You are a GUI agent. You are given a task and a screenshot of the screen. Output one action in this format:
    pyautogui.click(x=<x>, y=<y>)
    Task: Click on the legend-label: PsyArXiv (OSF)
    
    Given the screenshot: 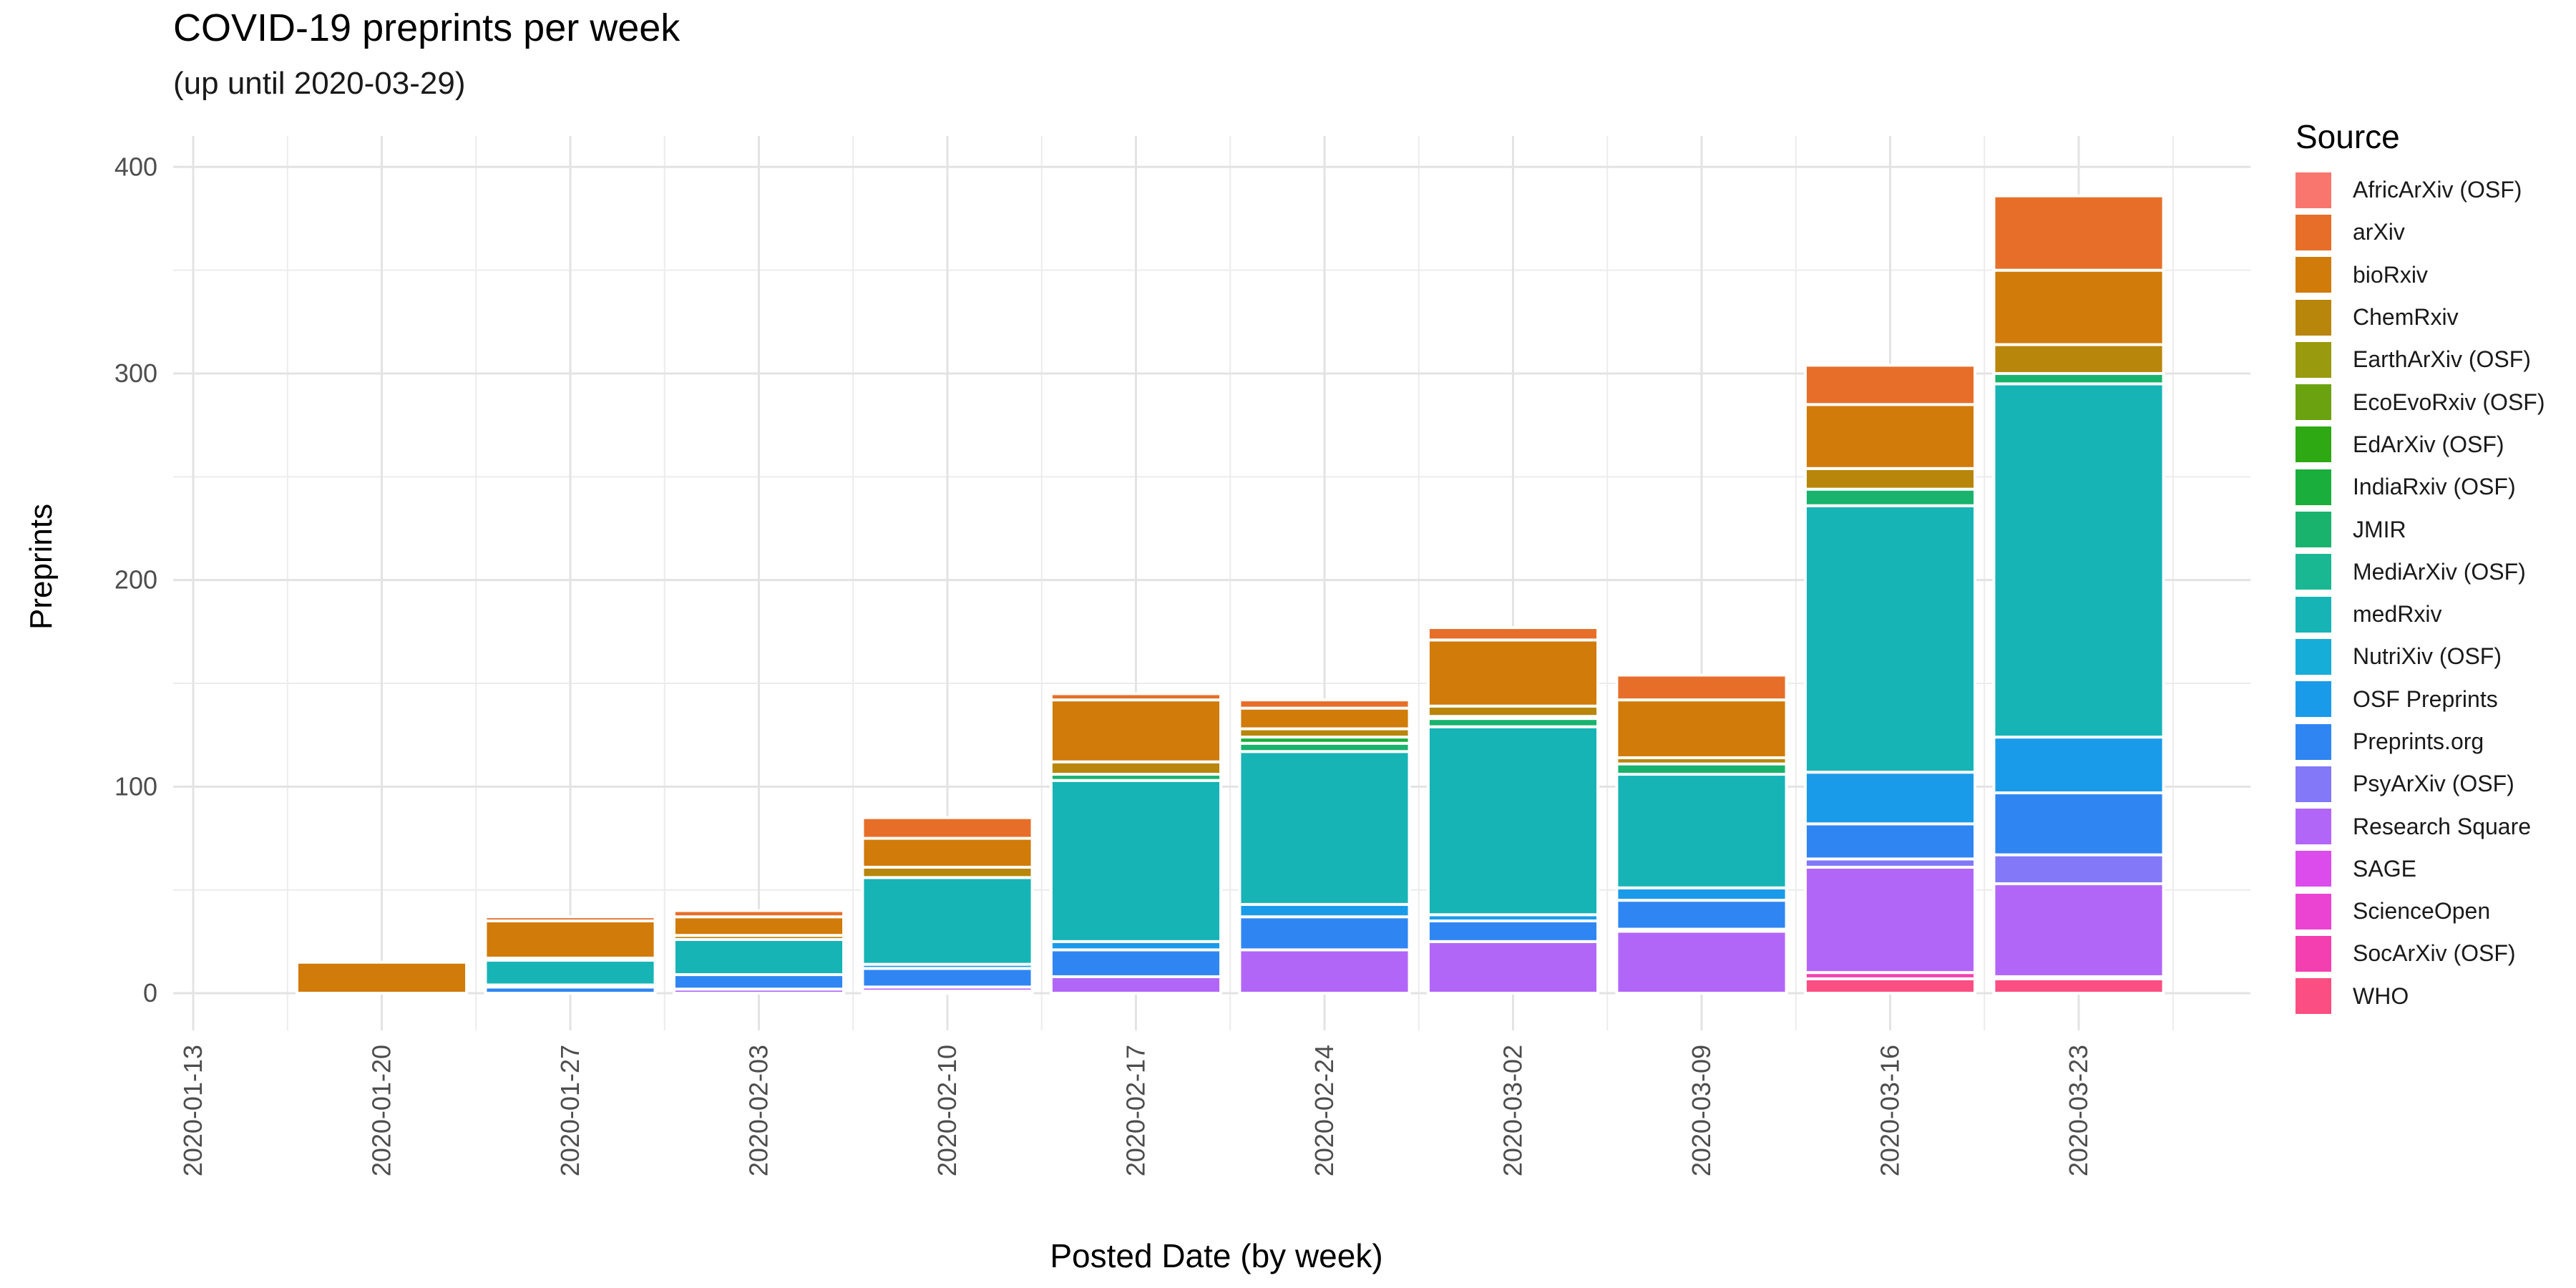 What is the action you would take?
    pyautogui.click(x=2433, y=784)
    